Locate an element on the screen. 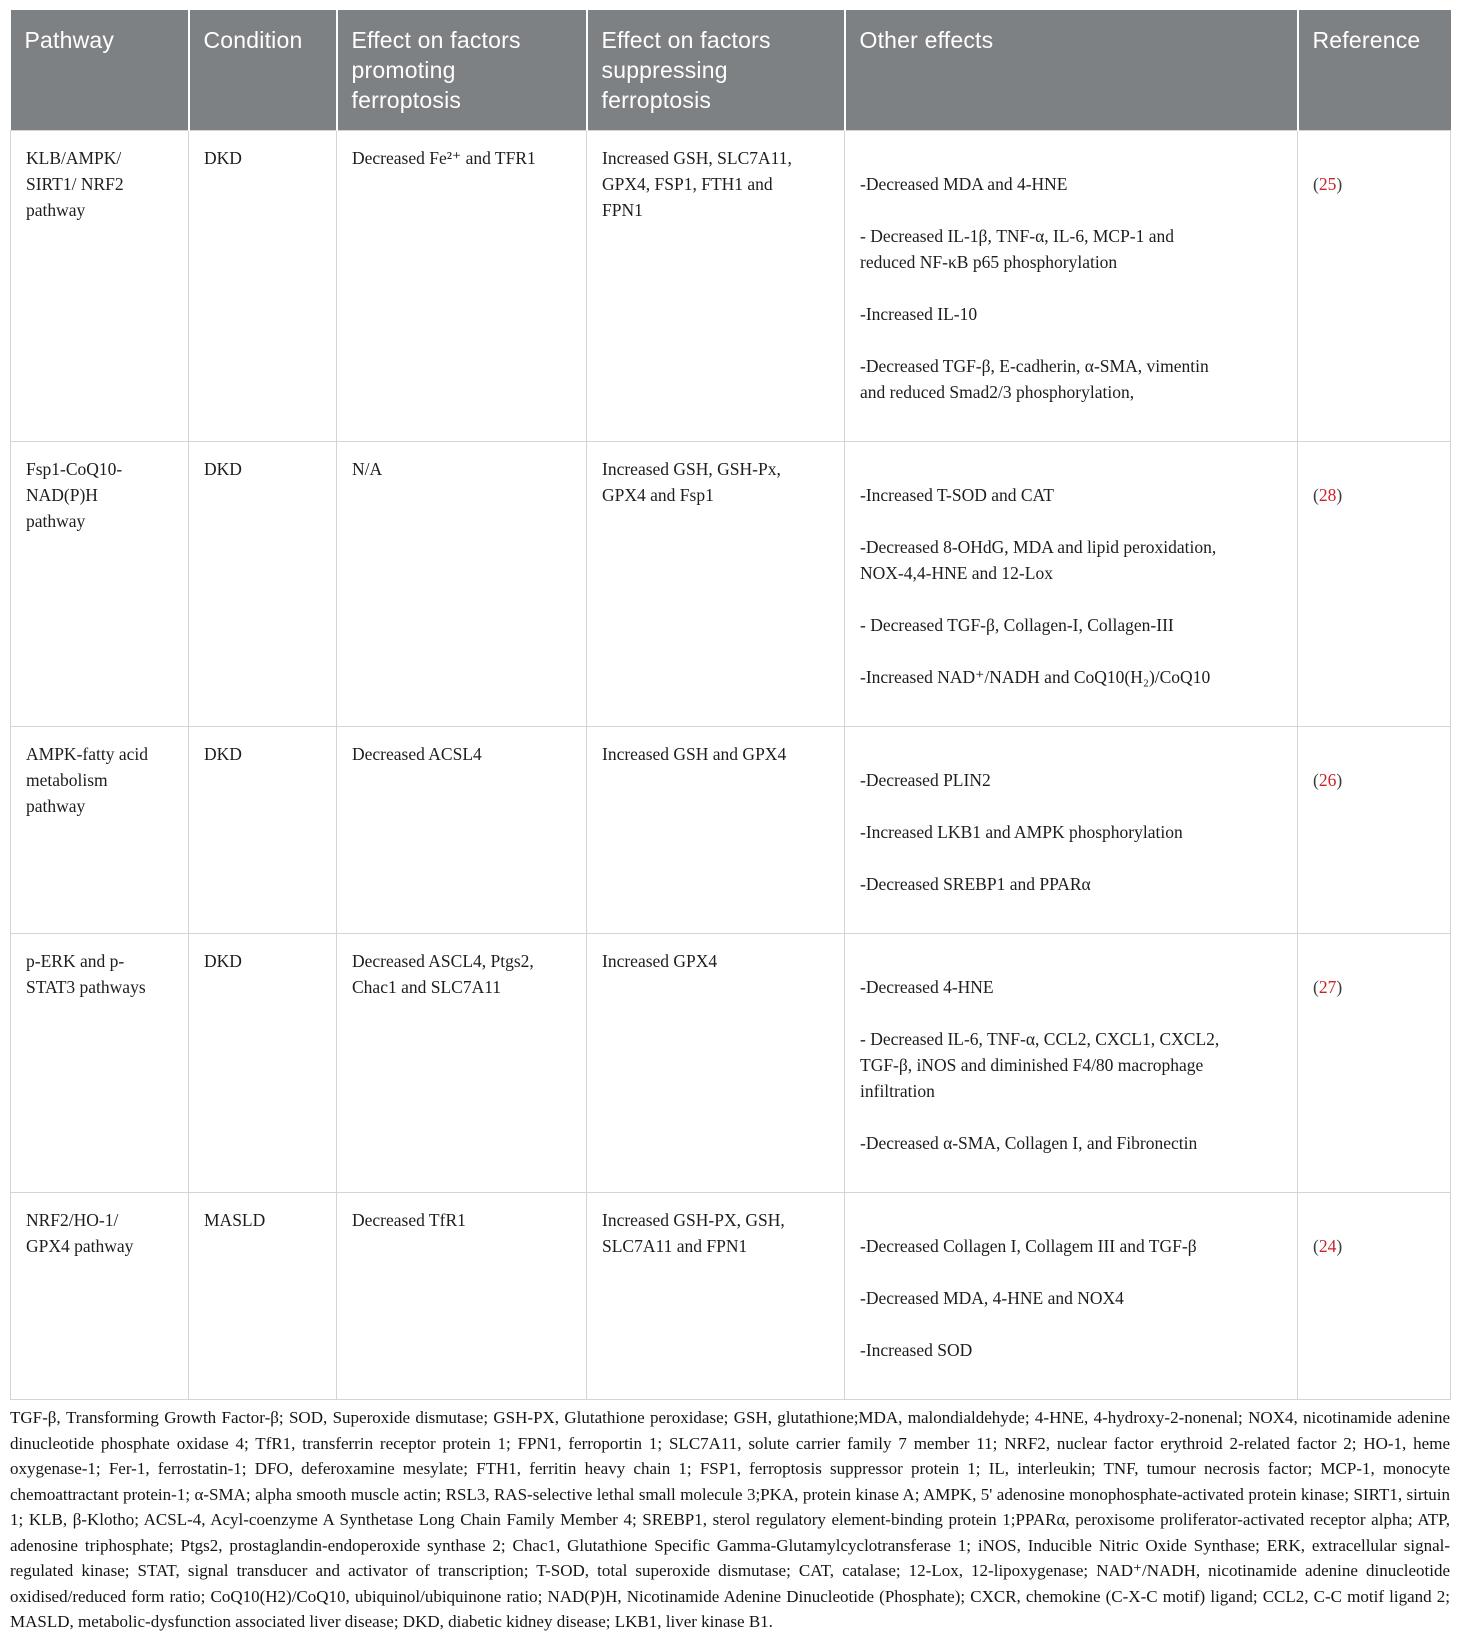  cell-effect-promoting: Decreased ACSL4 is located at coordinates (461, 830).